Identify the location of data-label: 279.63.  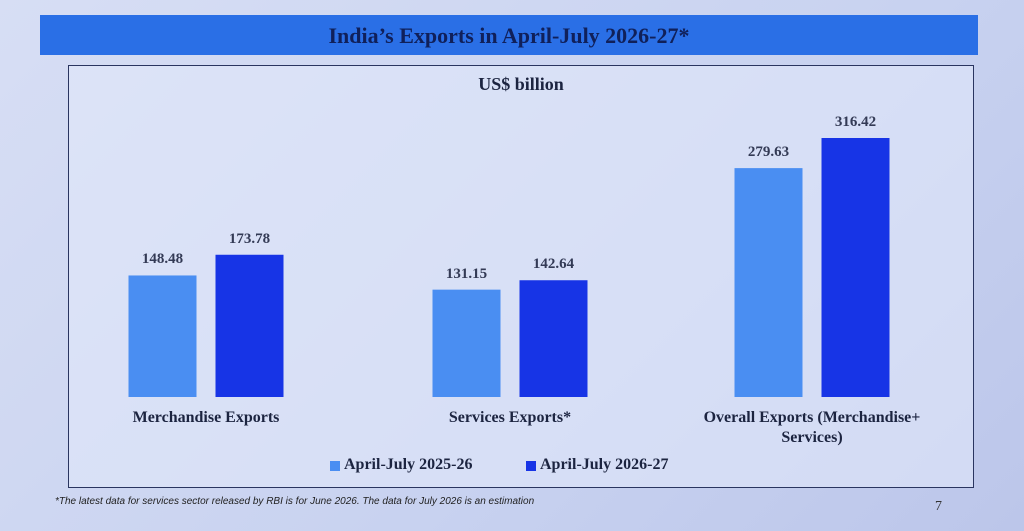
(768, 152).